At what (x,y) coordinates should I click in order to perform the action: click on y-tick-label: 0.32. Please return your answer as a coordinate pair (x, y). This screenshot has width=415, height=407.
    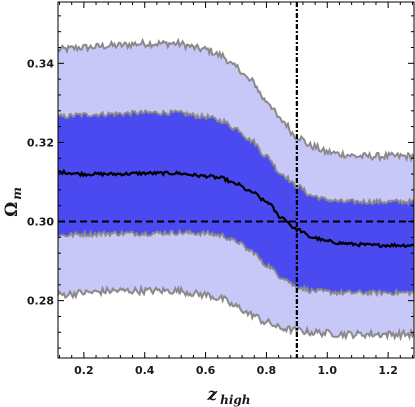
    Looking at the image, I should click on (40, 142).